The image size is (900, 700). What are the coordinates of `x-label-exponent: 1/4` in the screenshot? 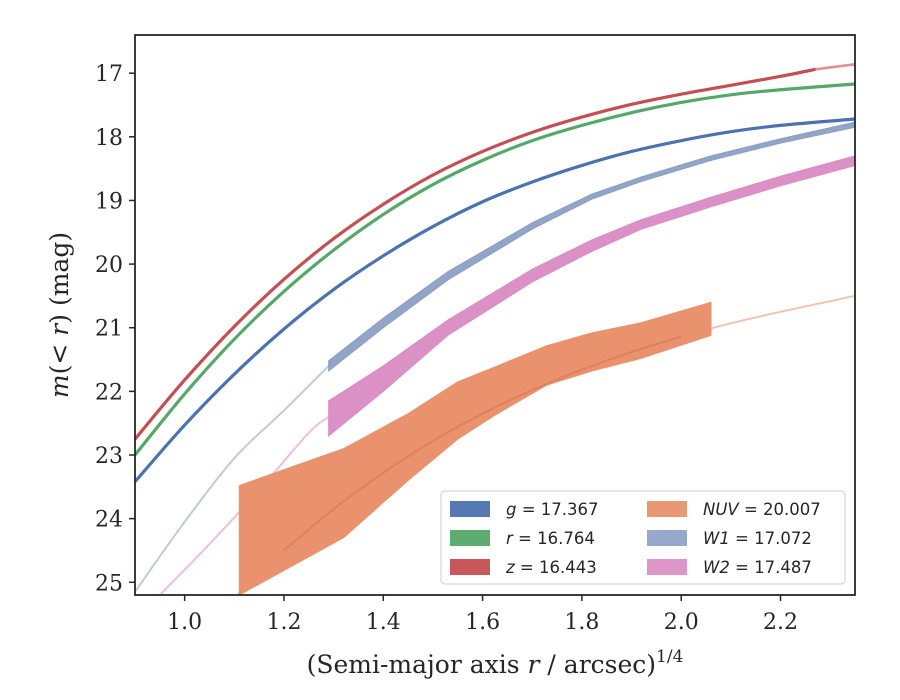 It's located at (669, 657).